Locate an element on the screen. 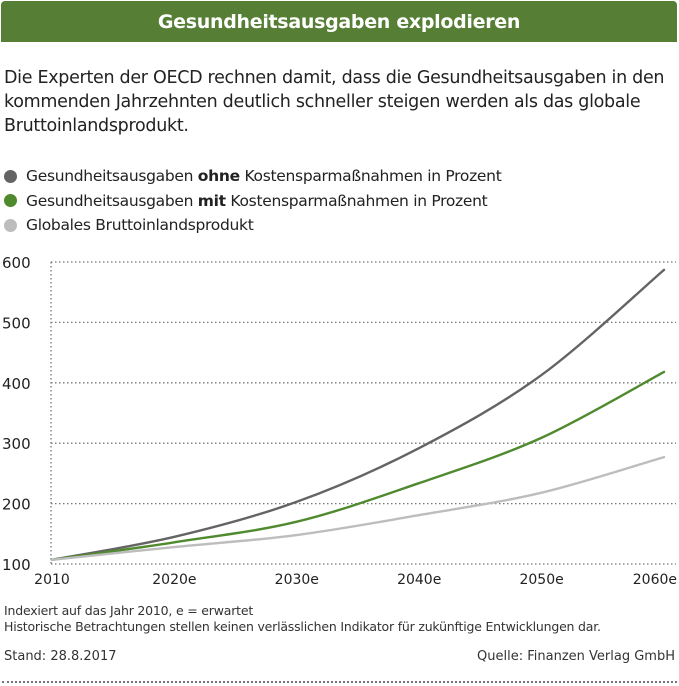  bottom-divider is located at coordinates (339, 682).